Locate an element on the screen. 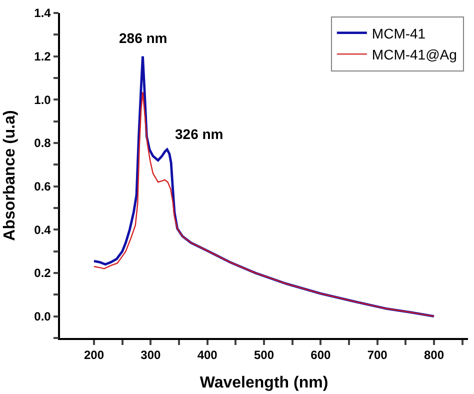 The image size is (474, 394). x-tick-label: 600 is located at coordinates (320, 355).